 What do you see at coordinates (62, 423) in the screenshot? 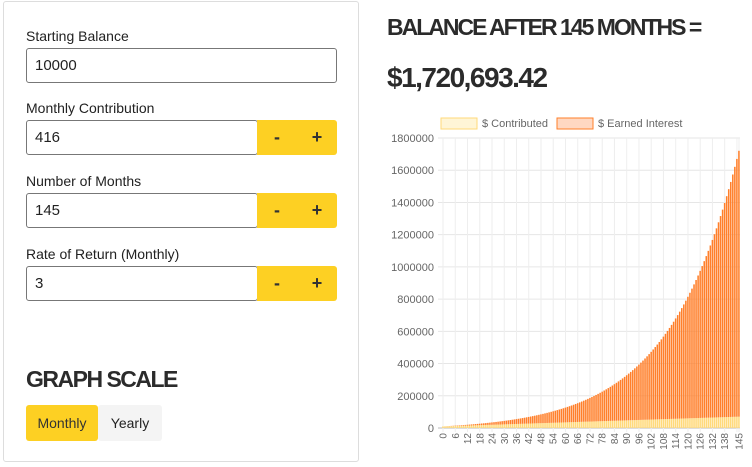
I see `scale-monthly-button: Monthly` at bounding box center [62, 423].